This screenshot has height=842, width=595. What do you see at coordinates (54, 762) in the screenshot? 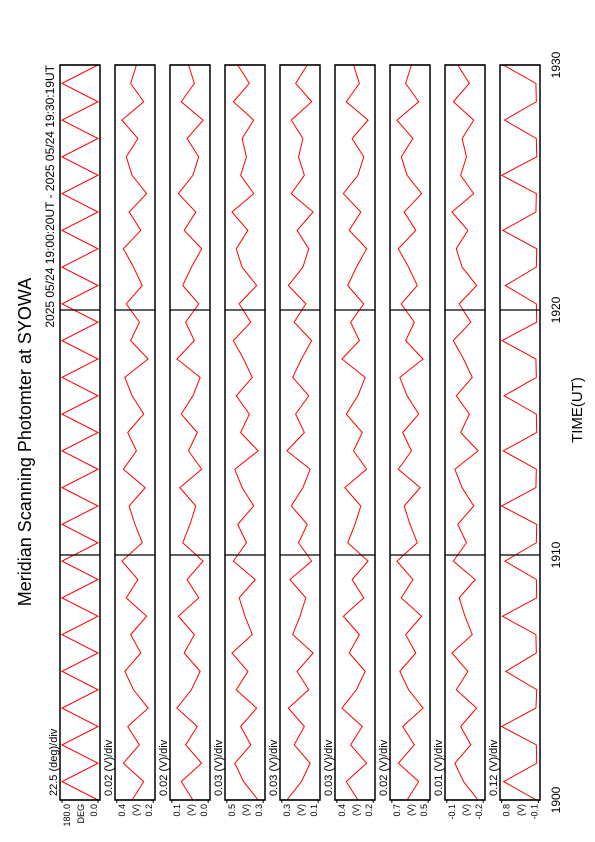
I see `panel-scale-label: 22.5 (deg)/div` at bounding box center [54, 762].